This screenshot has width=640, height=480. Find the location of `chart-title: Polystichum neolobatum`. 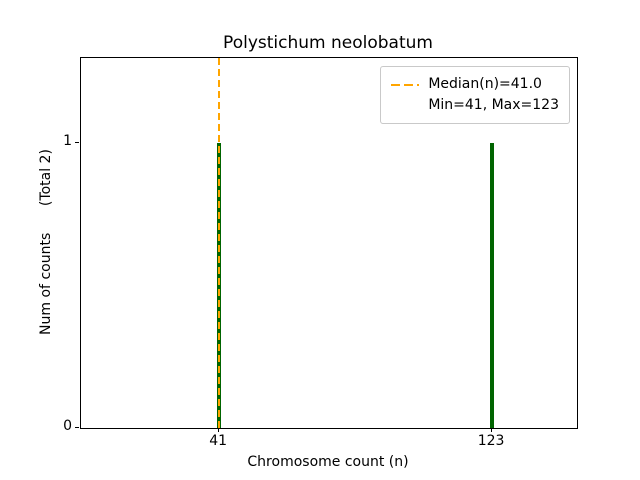

chart-title: Polystichum neolobatum is located at coordinates (328, 43).